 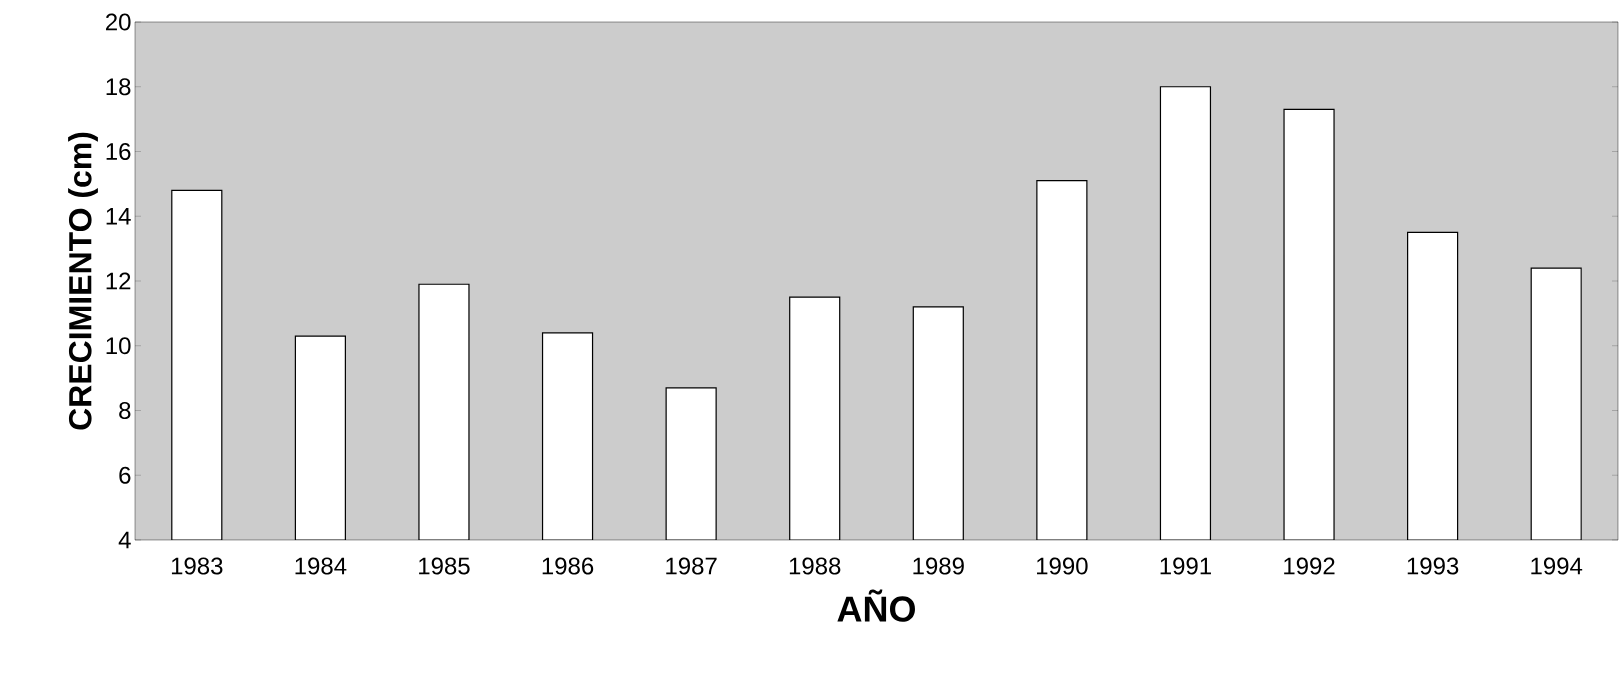 I want to click on y-tick-label: 8, so click(x=125, y=410).